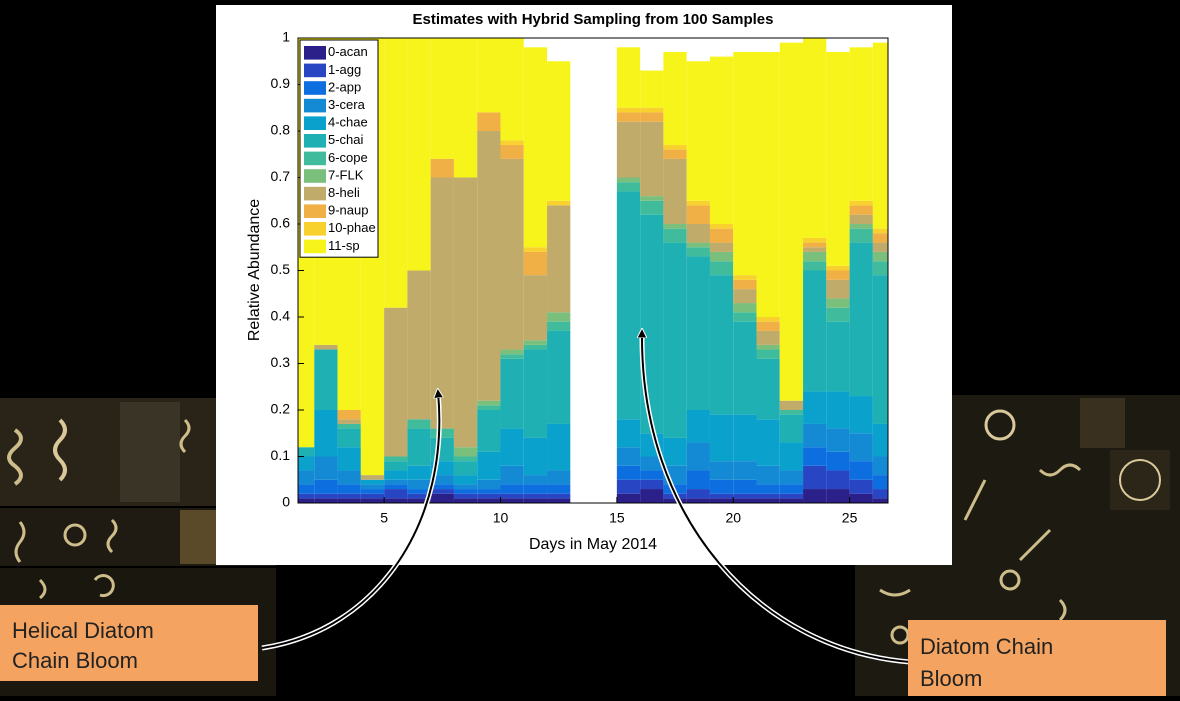  I want to click on legend-label: 11-sp, so click(344, 245).